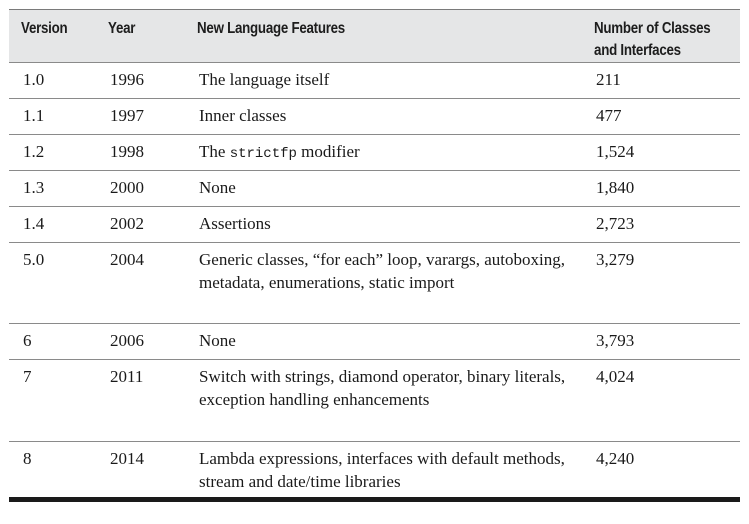 This screenshot has width=749, height=524. Describe the element at coordinates (140, 224) in the screenshot. I see `cell-year: 2002` at that location.